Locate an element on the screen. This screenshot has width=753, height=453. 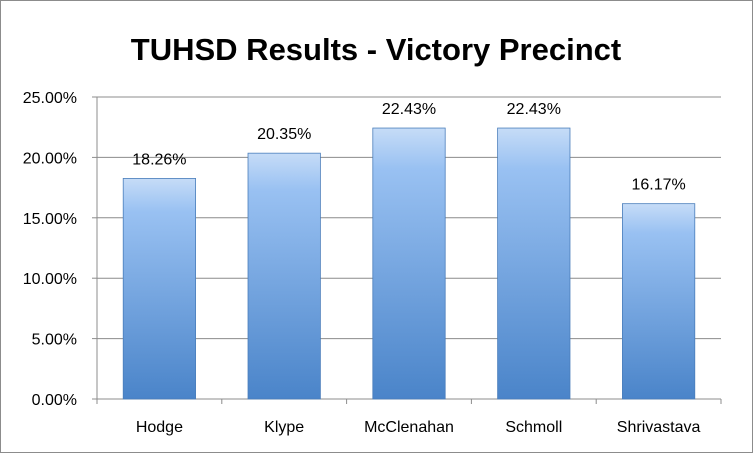
value-label: 18.26% is located at coordinates (159, 159).